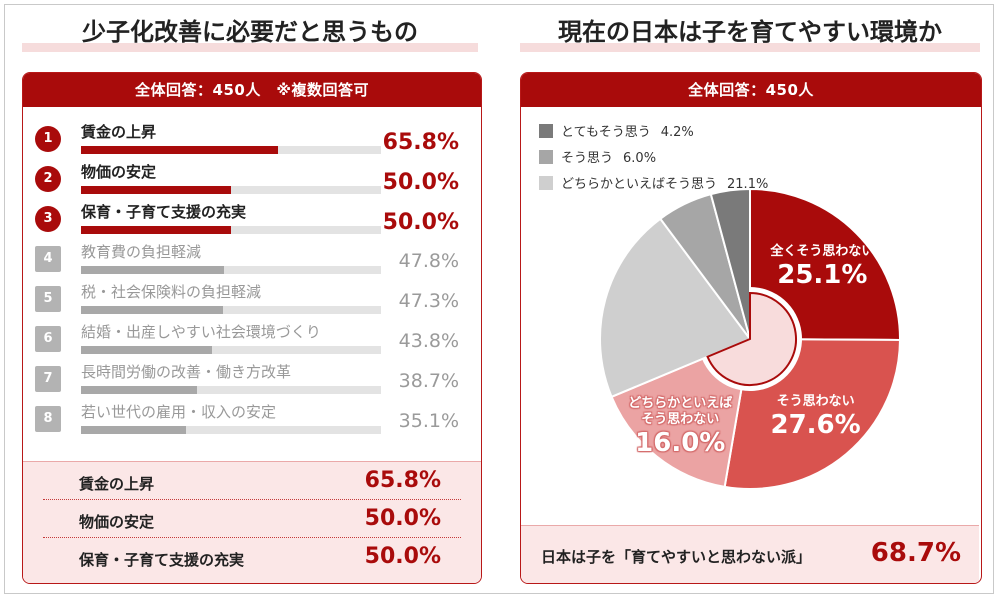 This screenshot has height=600, width=1000. What do you see at coordinates (48, 219) in the screenshot?
I see `rank-badge: 3` at bounding box center [48, 219].